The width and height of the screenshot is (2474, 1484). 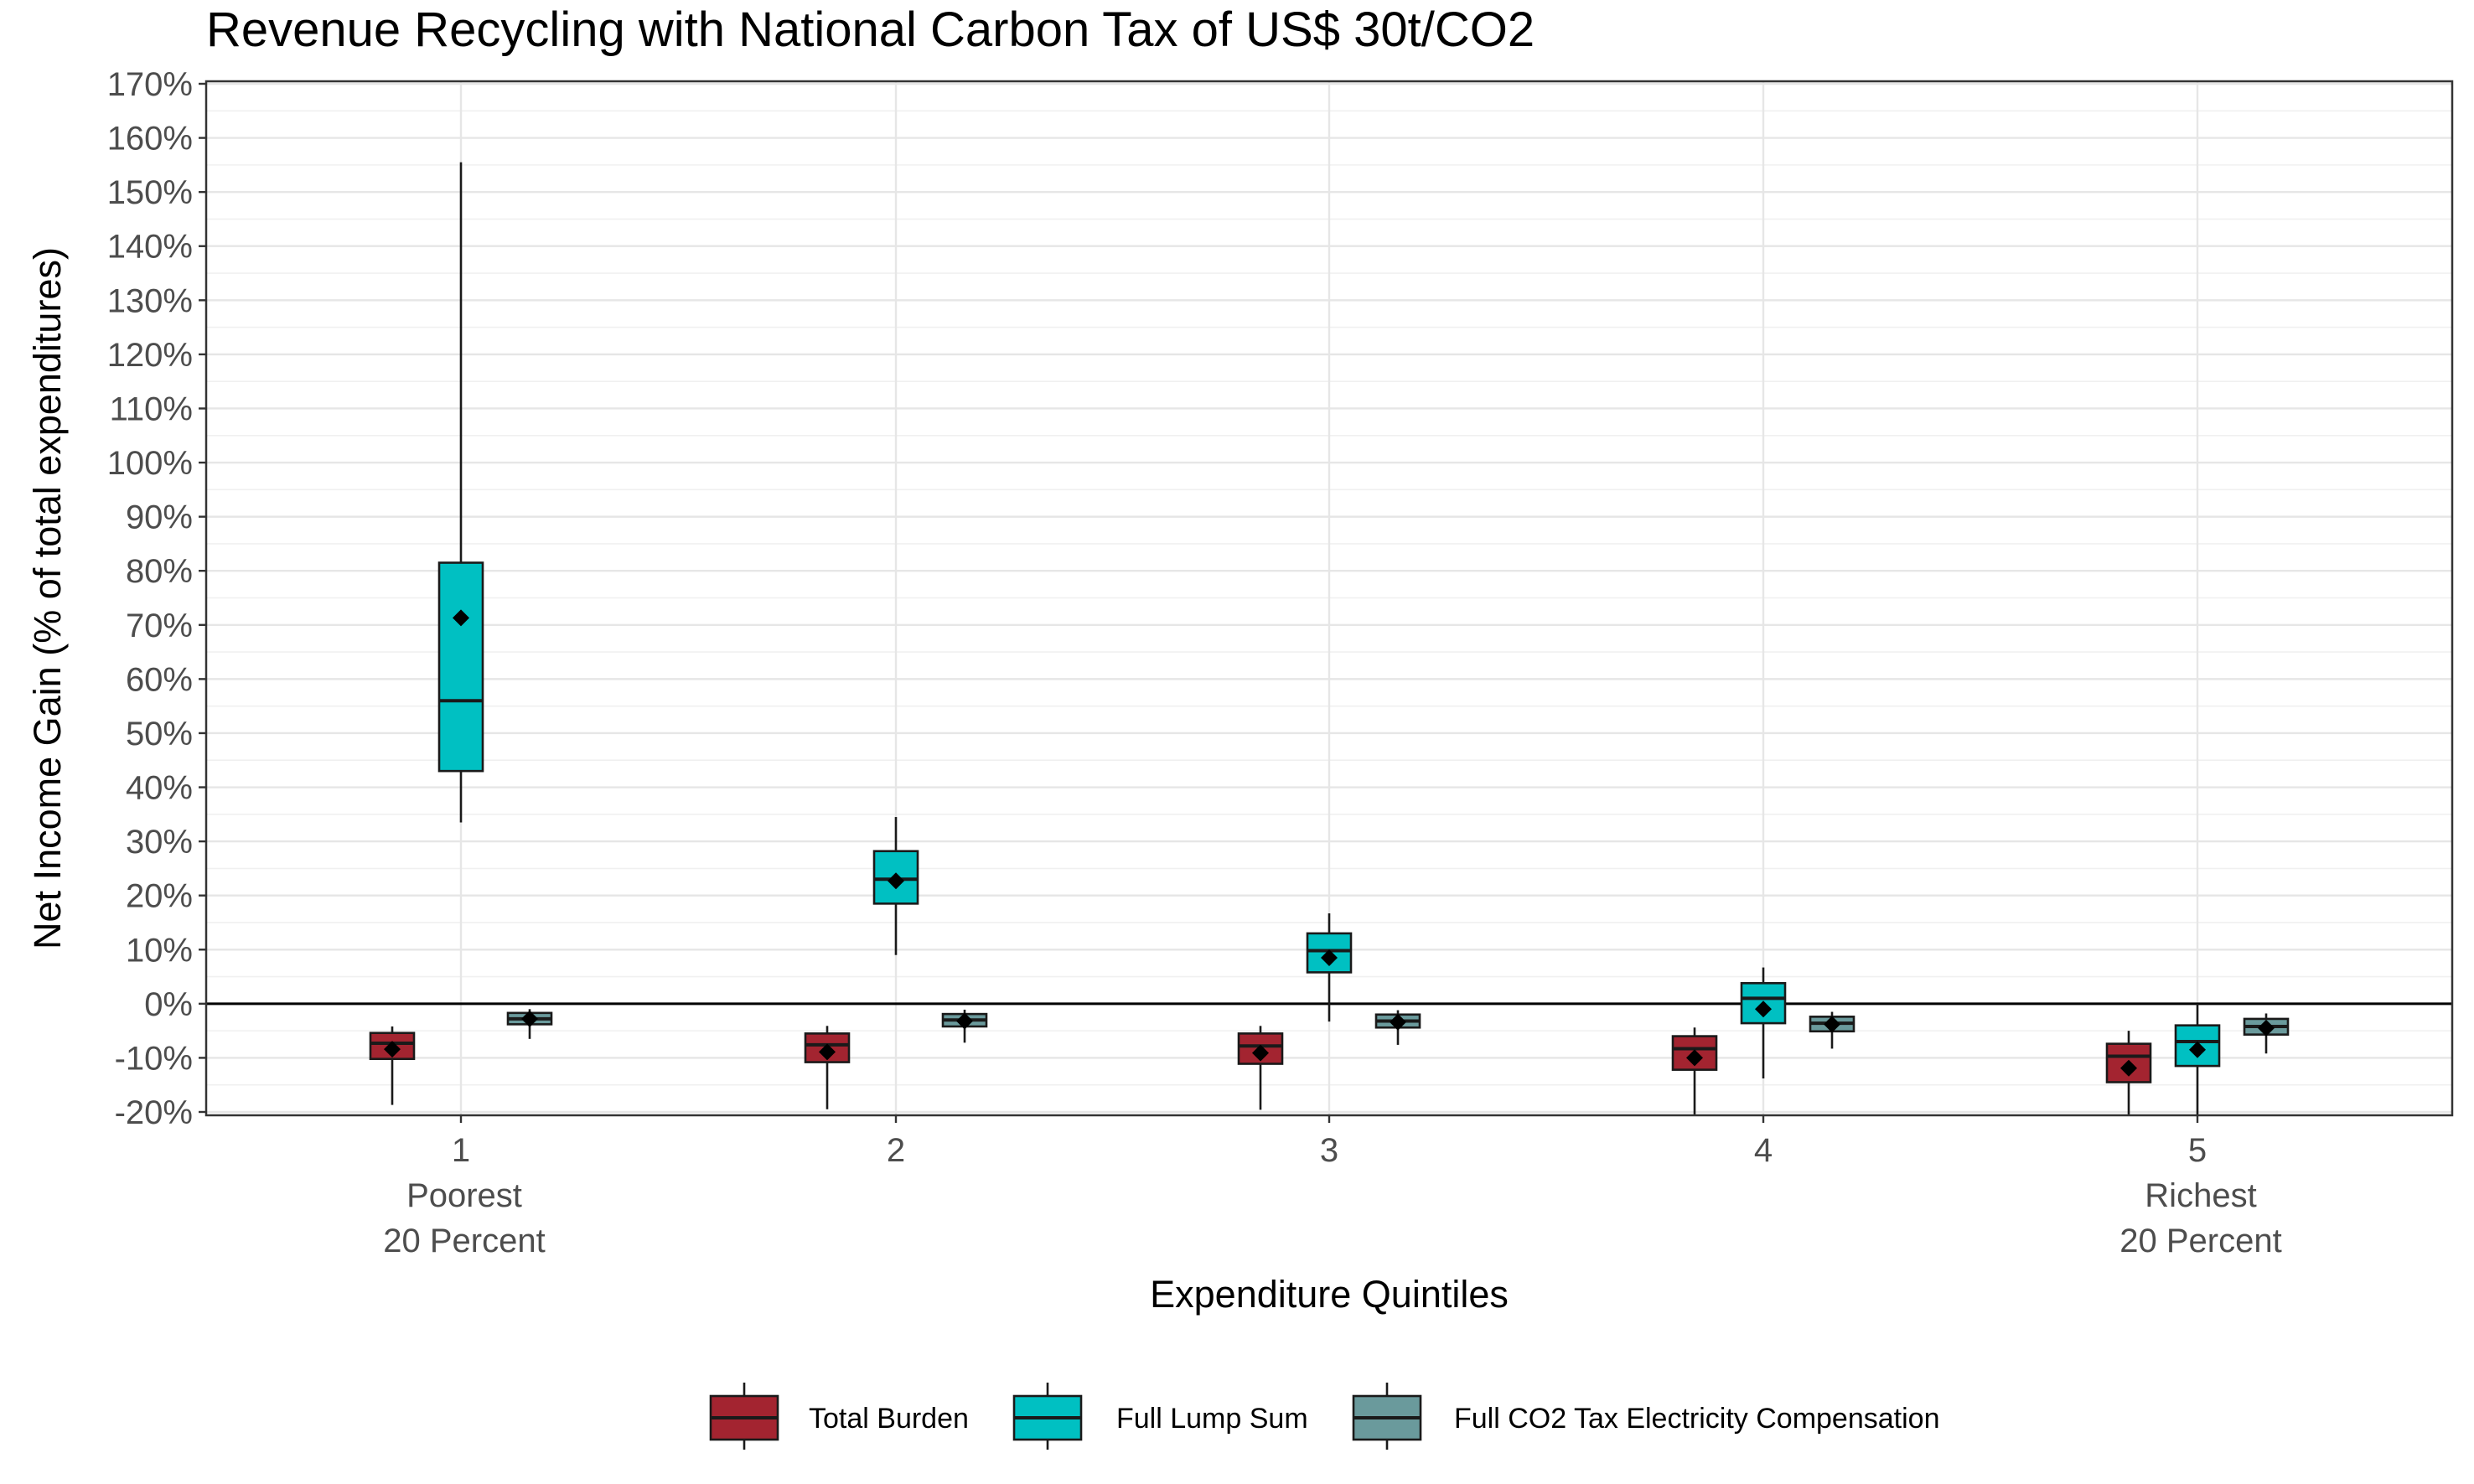 What do you see at coordinates (150, 139) in the screenshot?
I see `y-tick-label: 160%` at bounding box center [150, 139].